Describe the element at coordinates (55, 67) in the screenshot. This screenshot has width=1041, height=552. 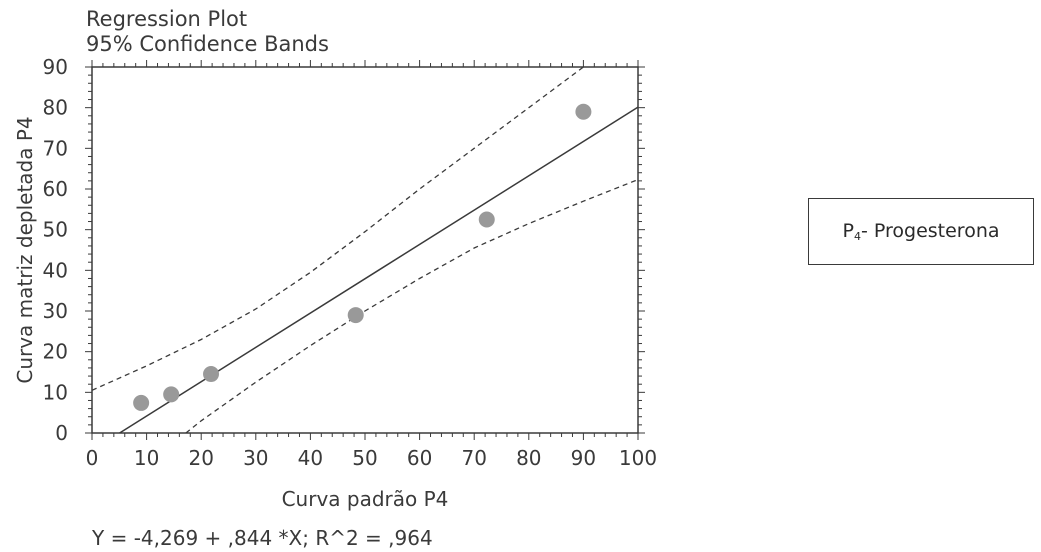
I see `y-tick-label: 90` at that location.